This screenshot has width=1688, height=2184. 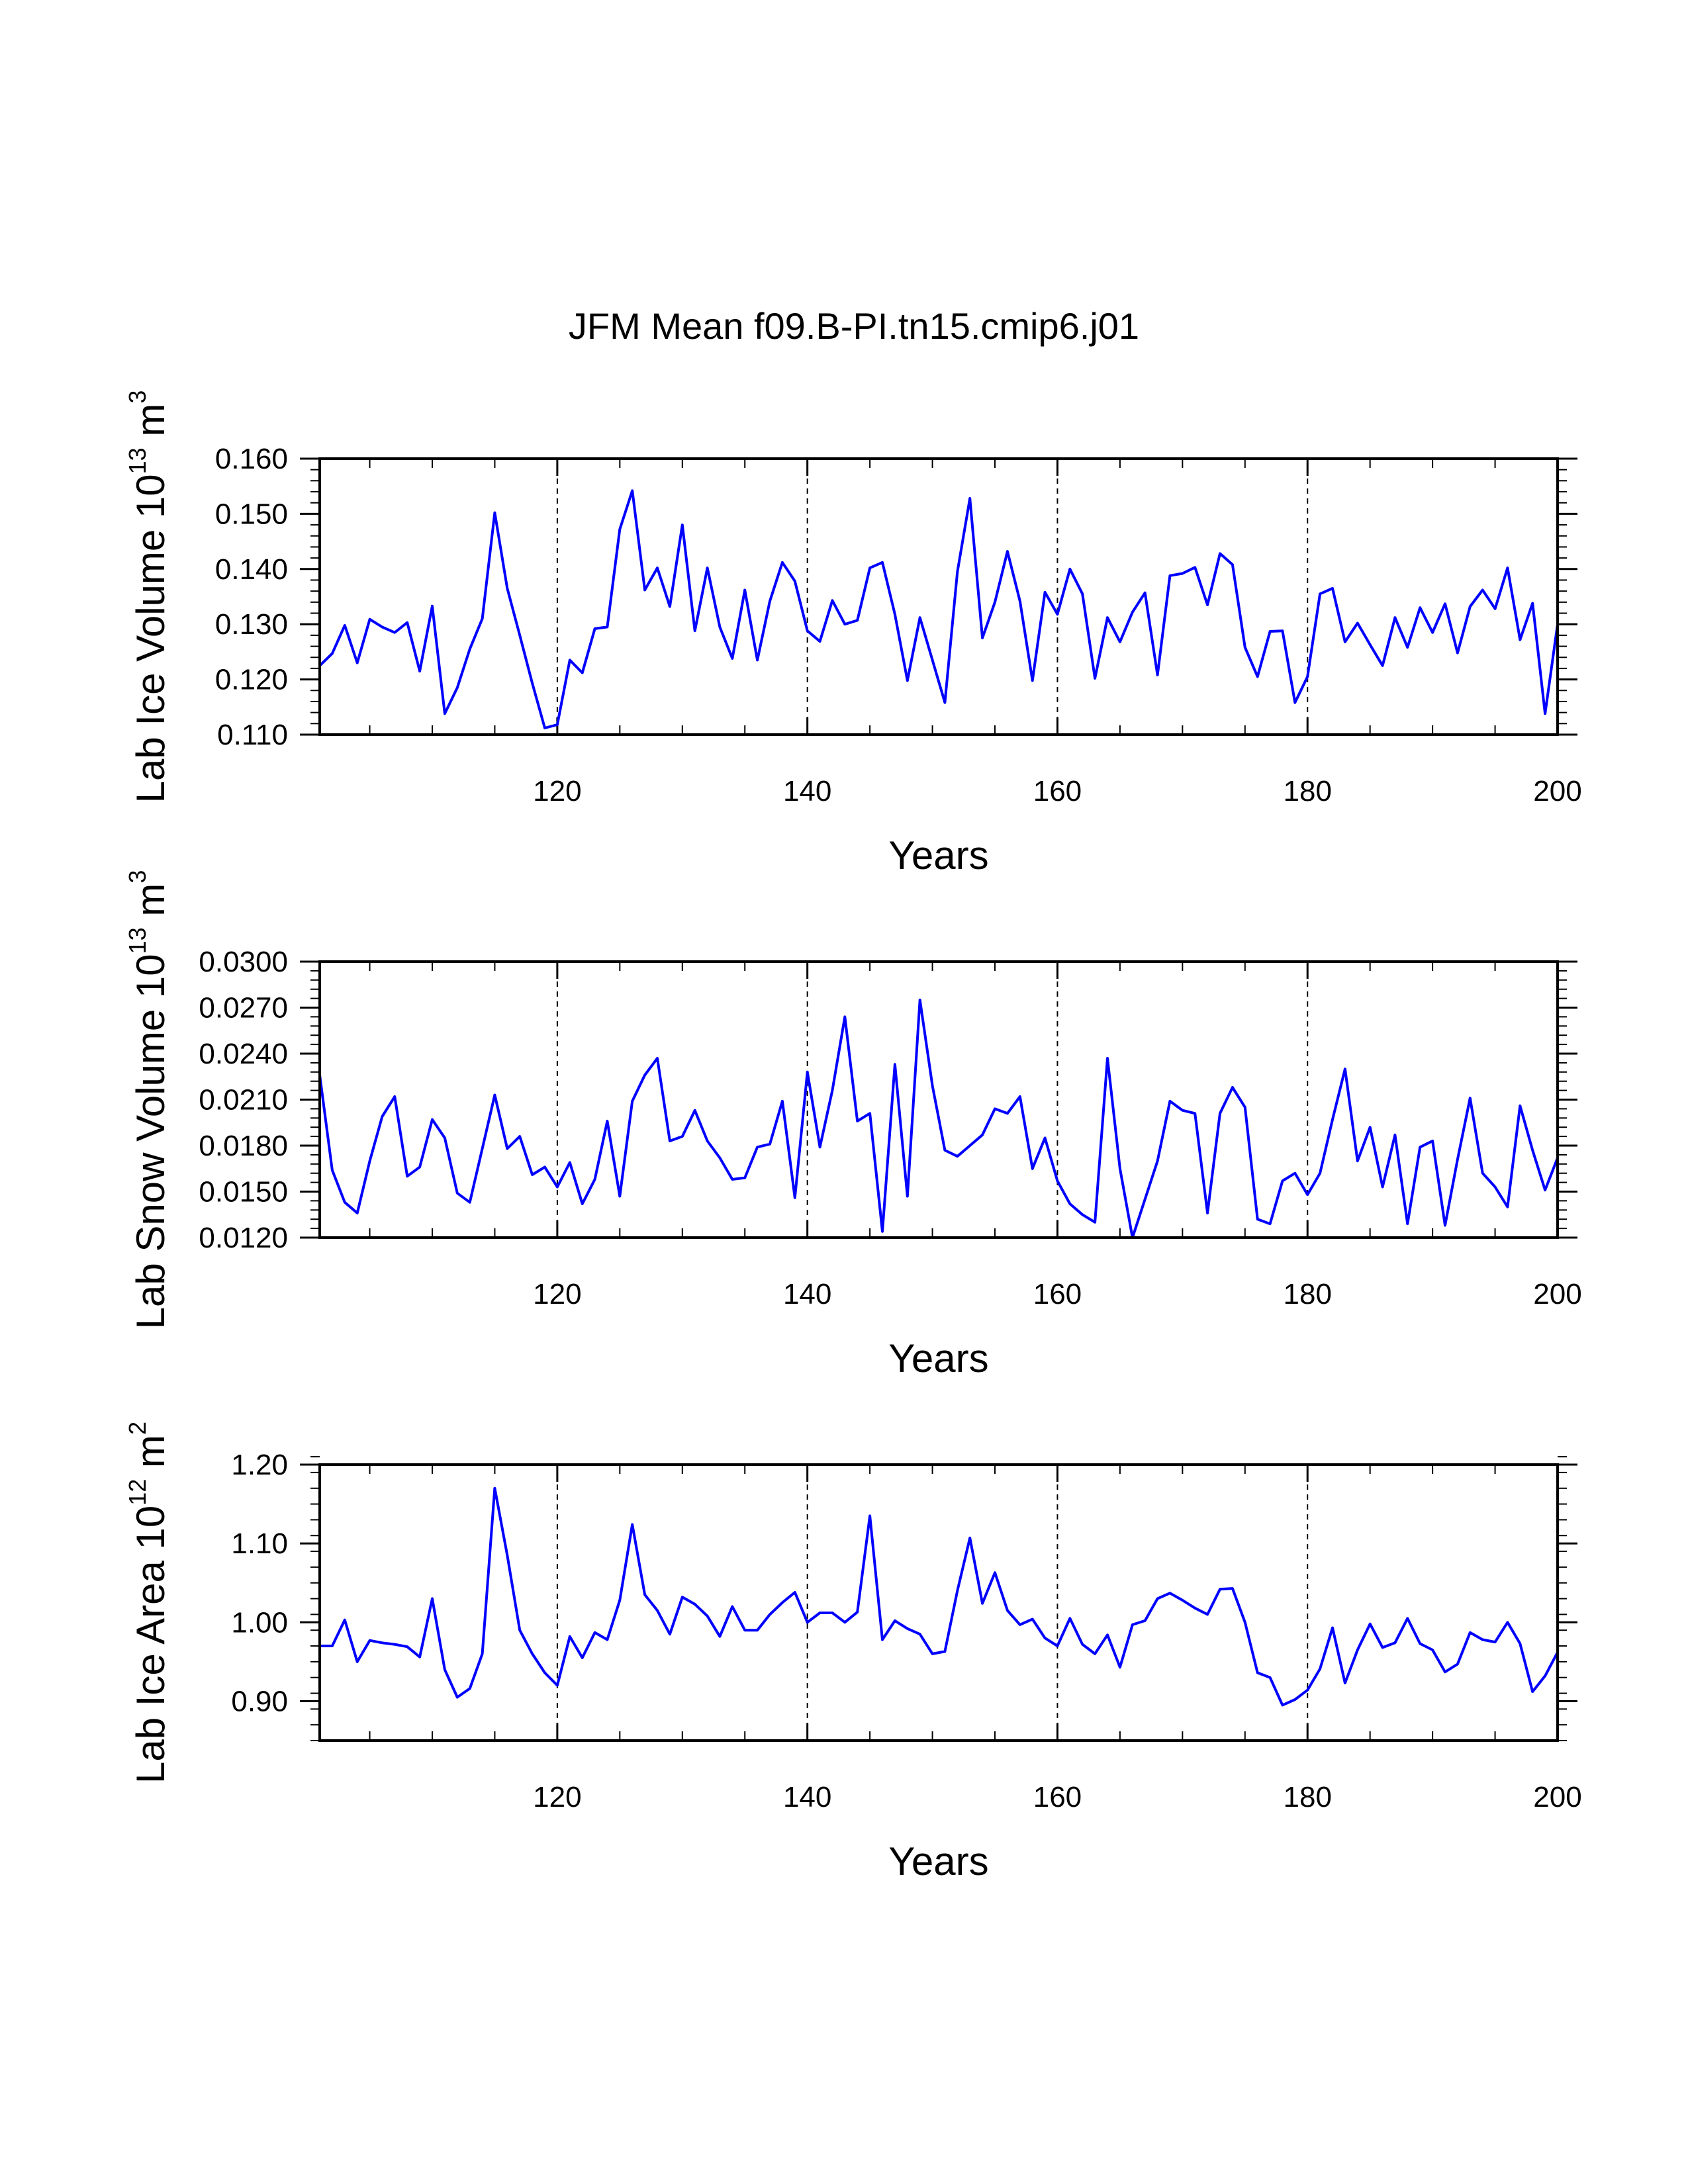 I want to click on y-tick-label: 0.90, so click(x=259, y=1701).